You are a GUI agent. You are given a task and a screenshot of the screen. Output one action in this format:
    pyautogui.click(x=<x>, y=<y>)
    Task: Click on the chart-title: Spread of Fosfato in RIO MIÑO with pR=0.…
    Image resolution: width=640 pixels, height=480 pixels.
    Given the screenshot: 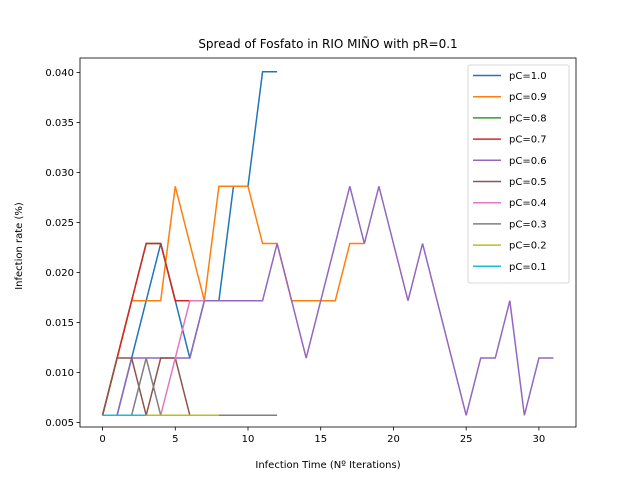 What is the action you would take?
    pyautogui.click(x=327, y=43)
    